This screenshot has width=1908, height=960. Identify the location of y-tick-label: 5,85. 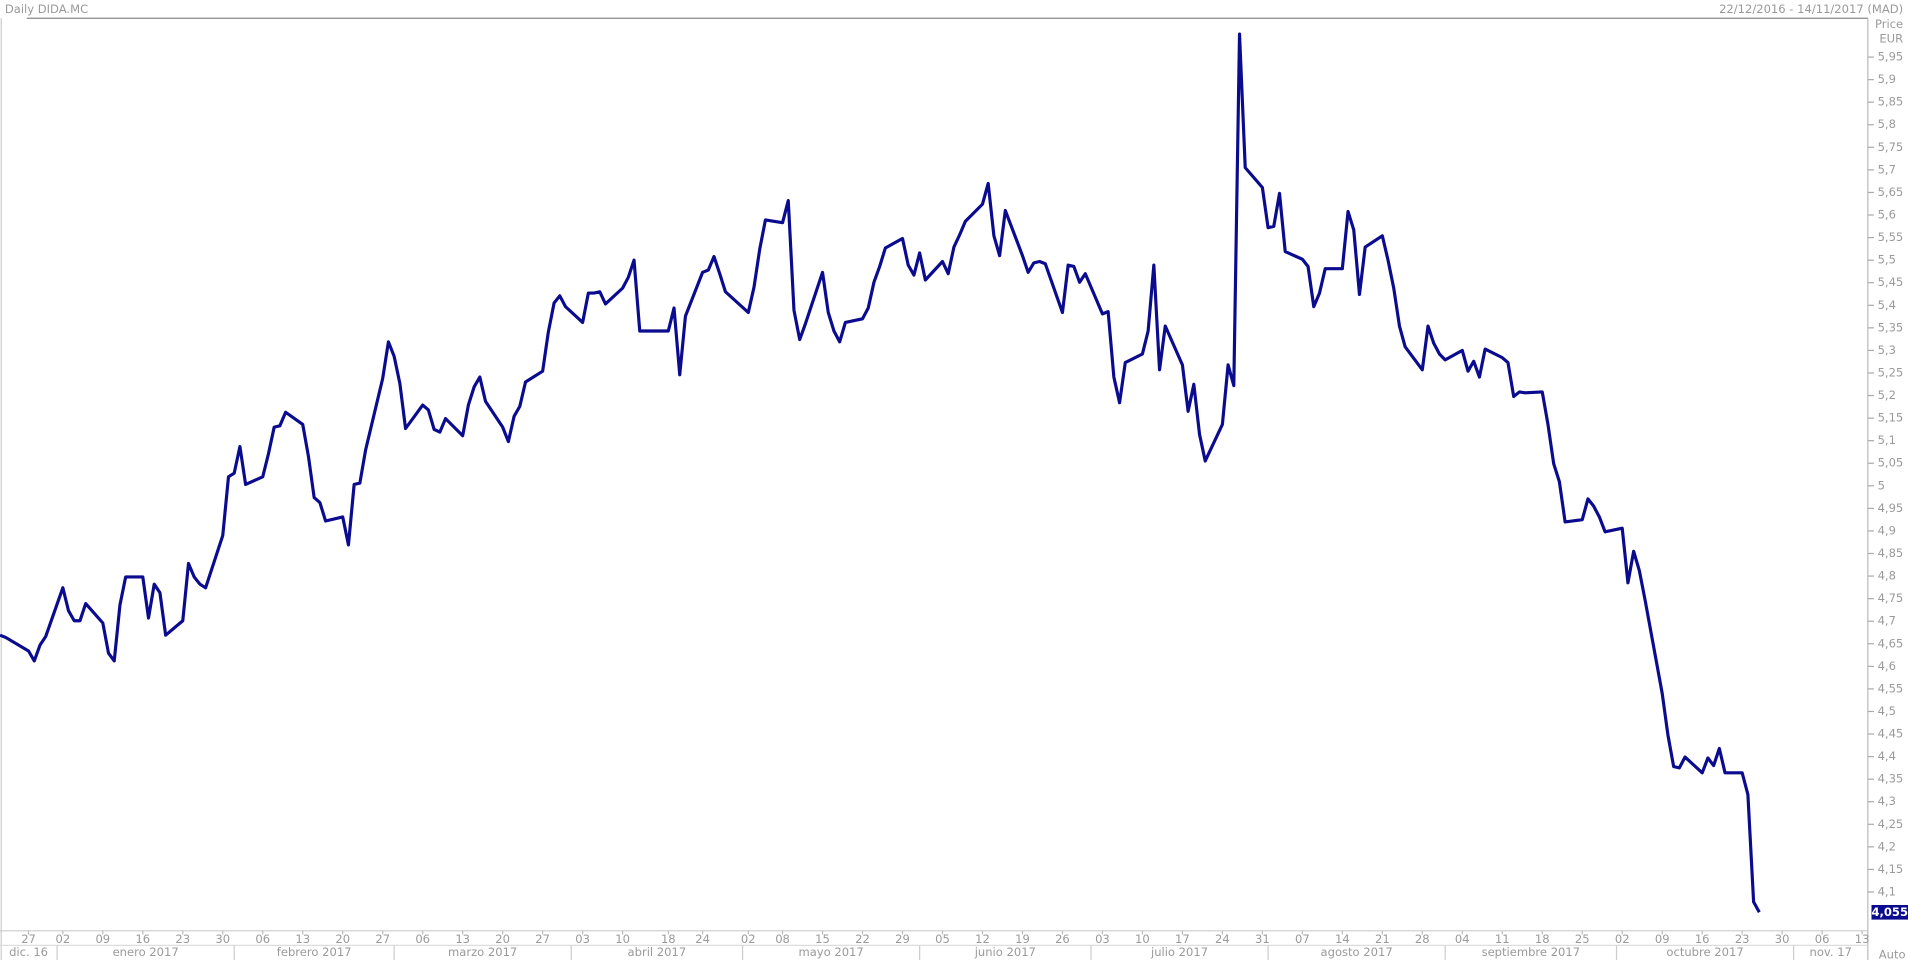
(1891, 102).